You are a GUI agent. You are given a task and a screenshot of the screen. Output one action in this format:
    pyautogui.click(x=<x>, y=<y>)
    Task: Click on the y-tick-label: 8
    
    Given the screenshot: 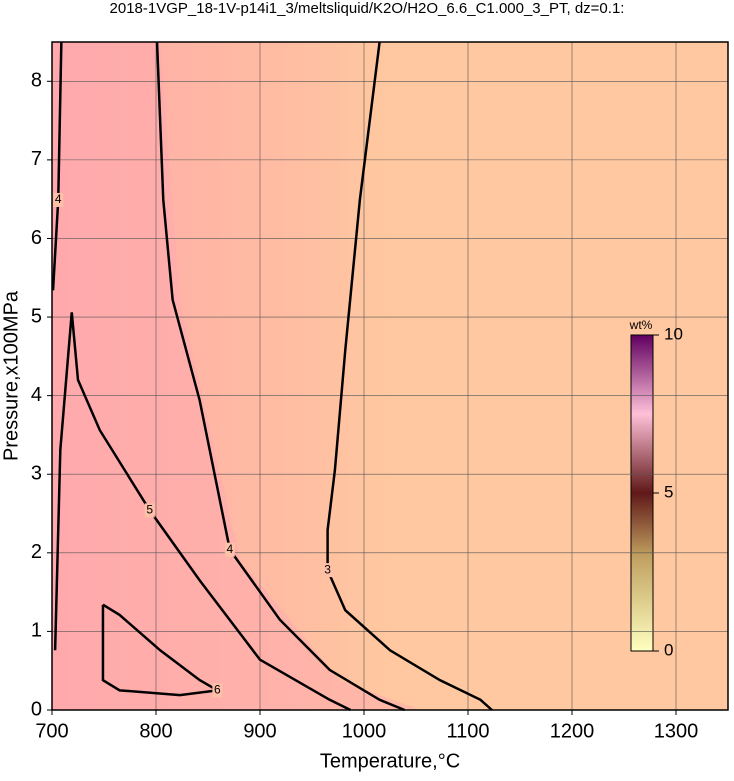 What is the action you would take?
    pyautogui.click(x=36, y=81)
    